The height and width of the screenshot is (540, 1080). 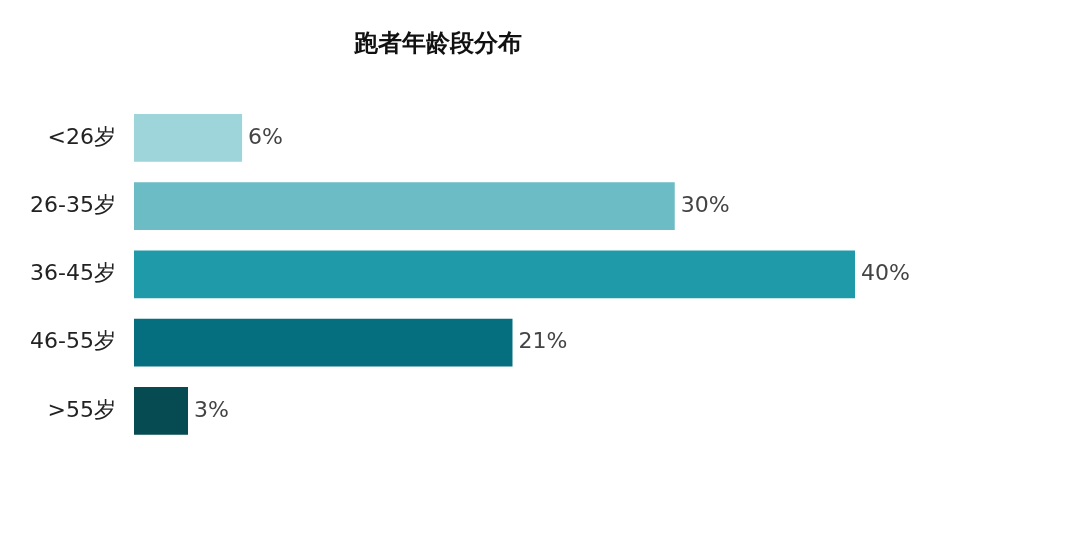 What do you see at coordinates (543, 341) in the screenshot?
I see `data-label: 21%` at bounding box center [543, 341].